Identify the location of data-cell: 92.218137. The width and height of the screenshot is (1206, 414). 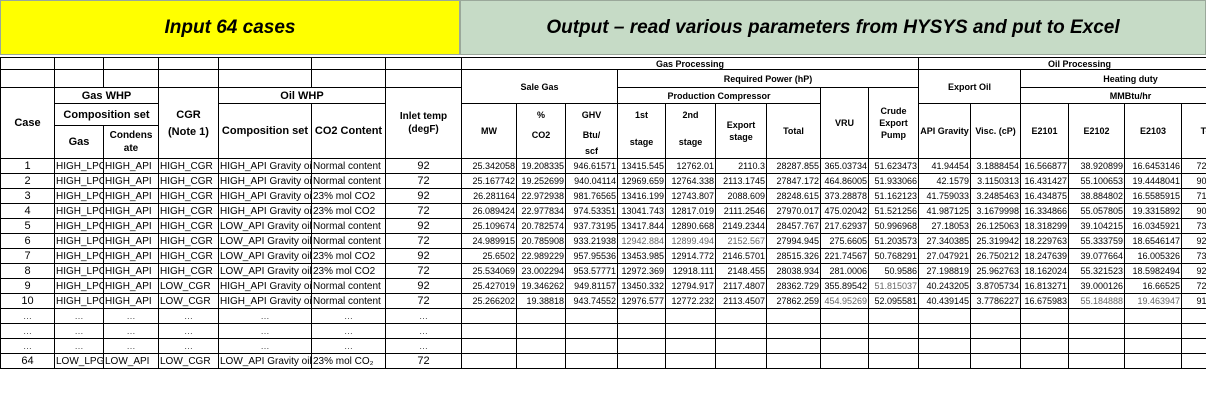
(1193, 241).